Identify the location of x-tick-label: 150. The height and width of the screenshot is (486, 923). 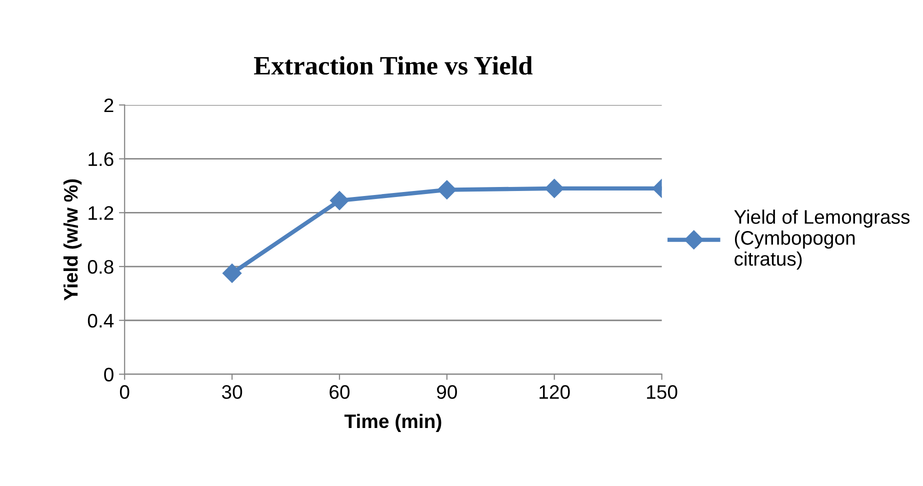
(662, 392).